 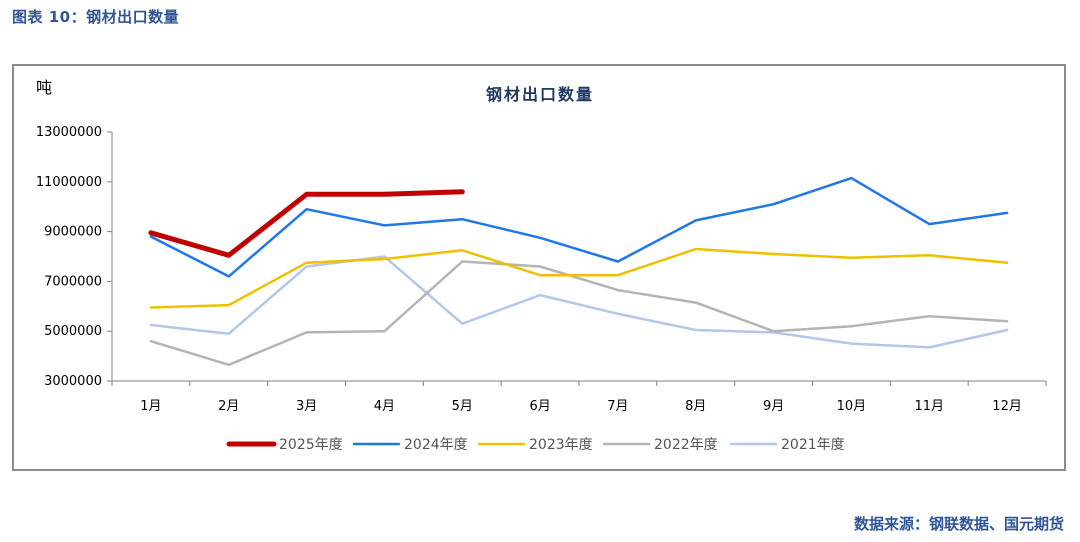 I want to click on legend: 2025年度 2024年度 2023年度 2022年度 2021年度, so click(x=535, y=445).